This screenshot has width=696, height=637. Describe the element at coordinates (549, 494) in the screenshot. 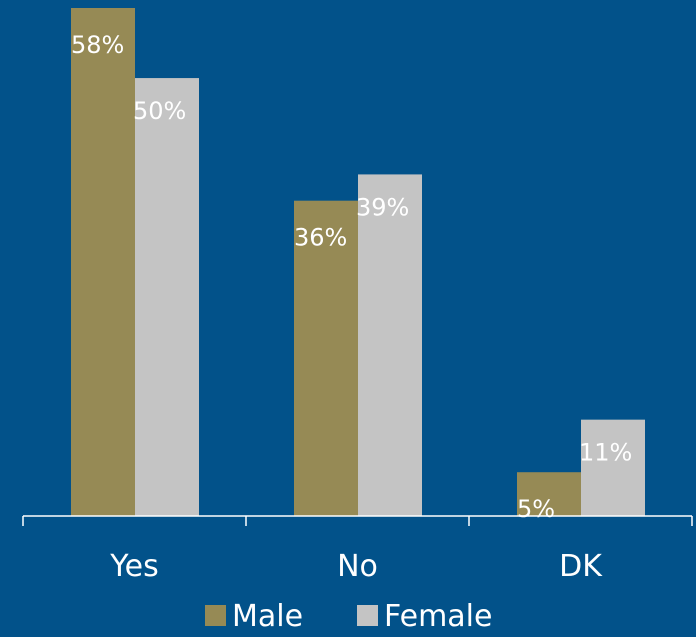

I see `bar-male-dk` at that location.